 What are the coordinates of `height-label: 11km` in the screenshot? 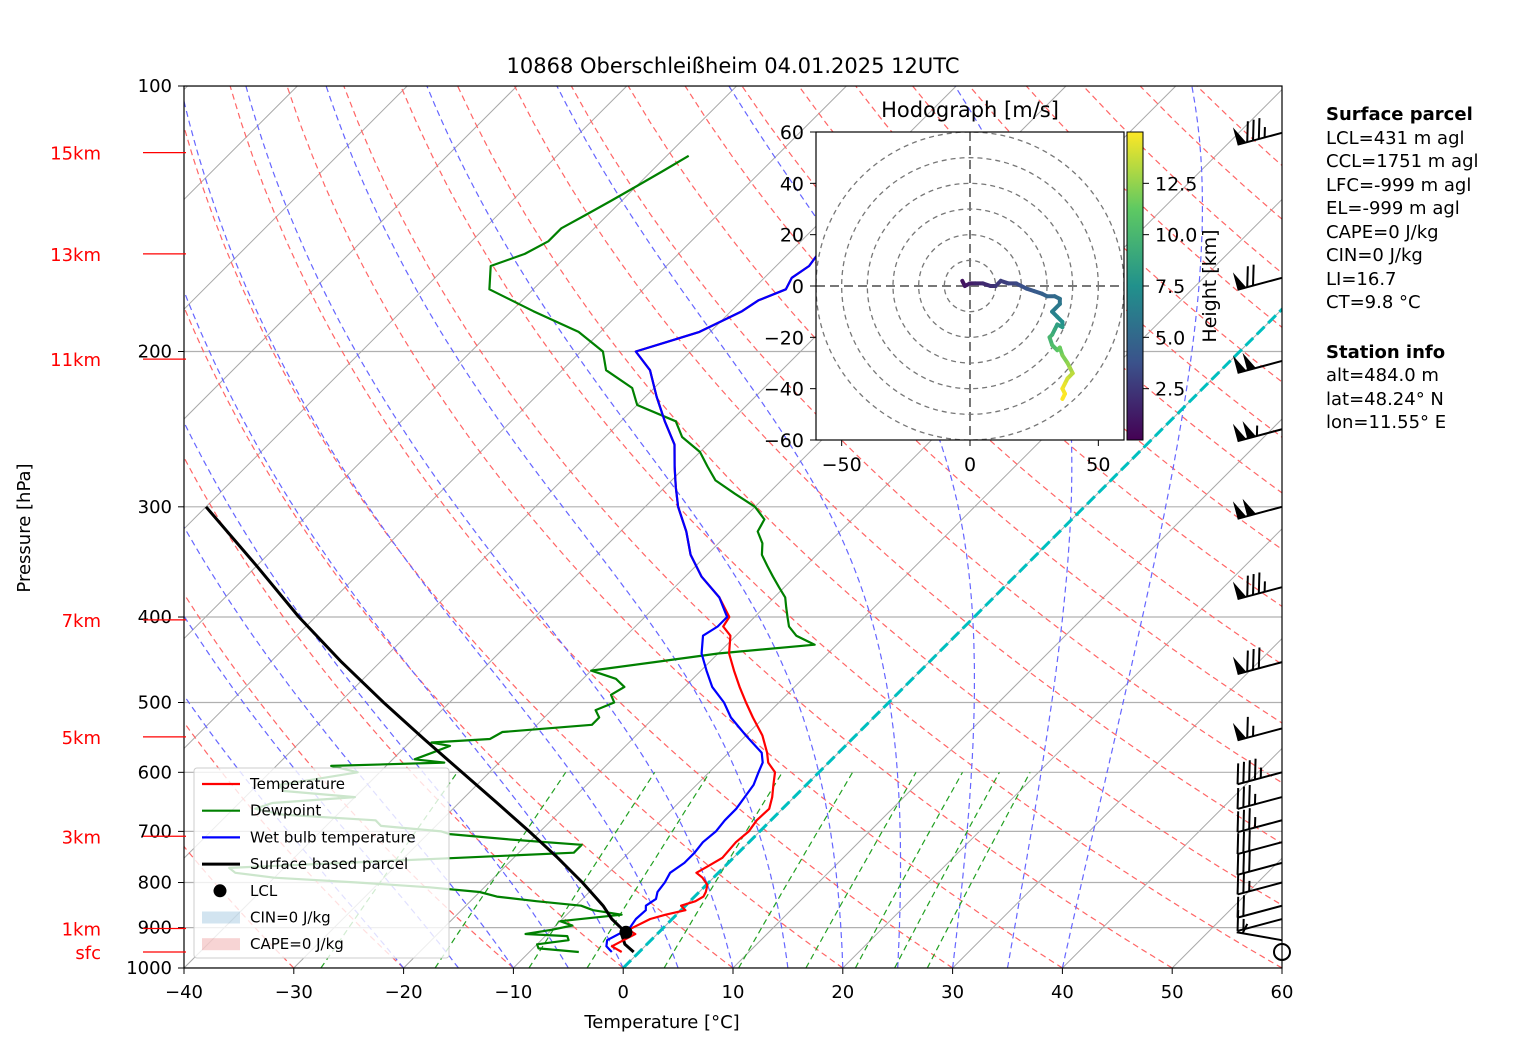 It's located at (75, 360).